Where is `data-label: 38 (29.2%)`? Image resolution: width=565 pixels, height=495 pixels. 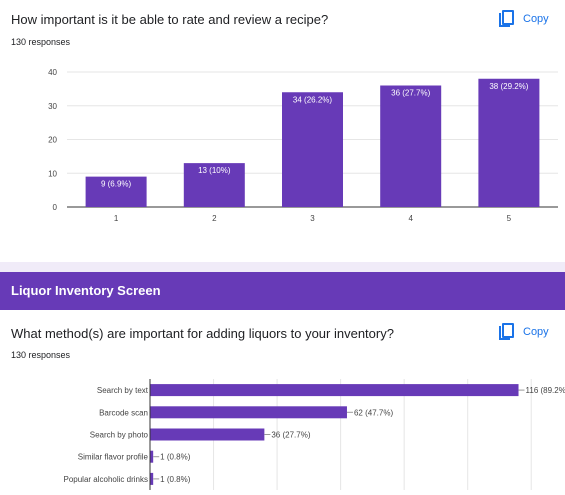 data-label: 38 (29.2%) is located at coordinates (508, 86).